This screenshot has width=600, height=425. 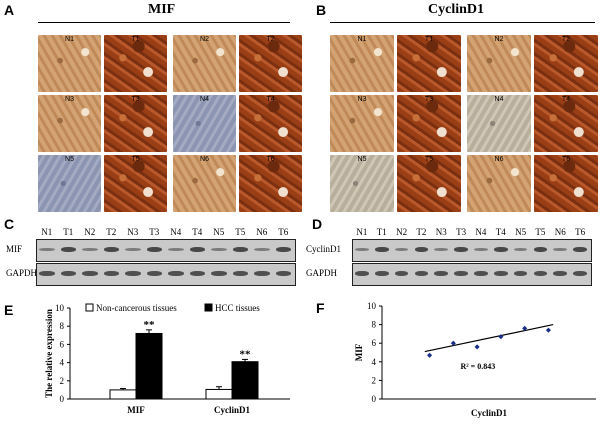 What do you see at coordinates (317, 224) in the screenshot?
I see `panel-d-label: D` at bounding box center [317, 224].